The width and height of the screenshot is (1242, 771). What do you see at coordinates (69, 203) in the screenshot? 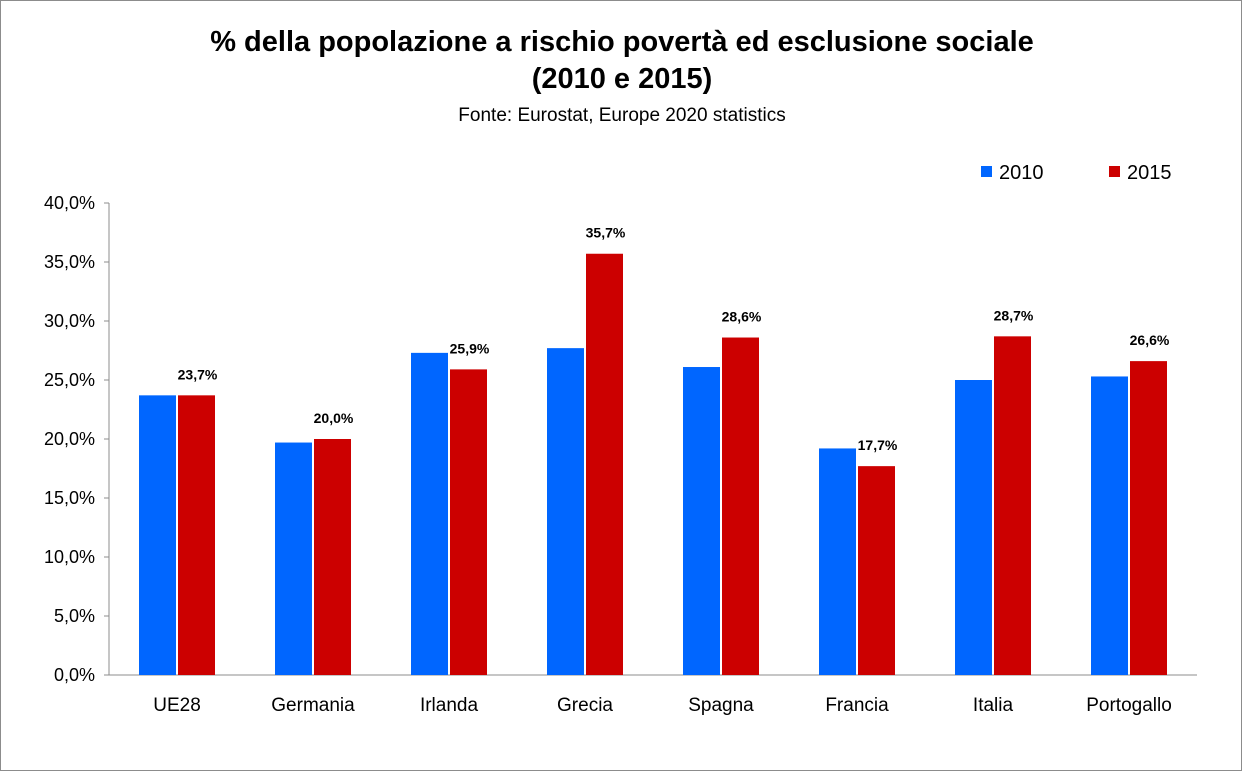
I see `y-tick-label: 40,0%` at bounding box center [69, 203].